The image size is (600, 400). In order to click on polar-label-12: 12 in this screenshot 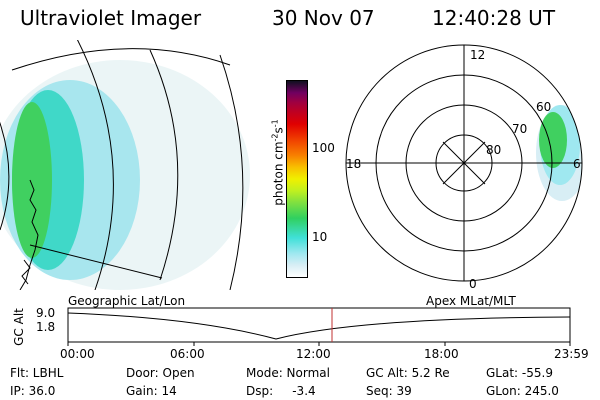, I will do `click(477, 55)`.